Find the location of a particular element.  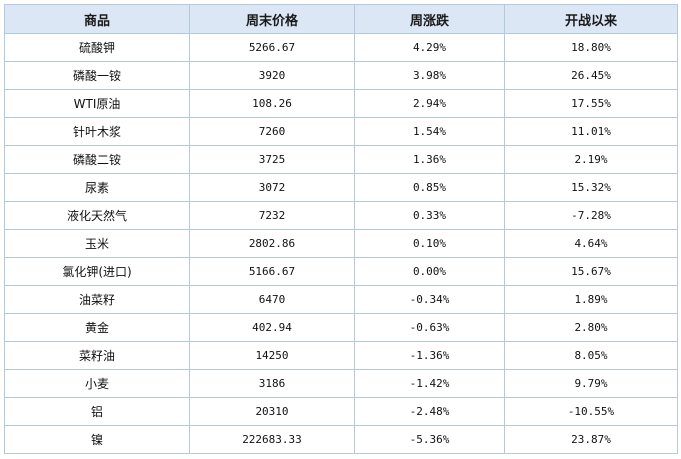

commodity-cell: 氯化钾(进口) is located at coordinates (97, 271).